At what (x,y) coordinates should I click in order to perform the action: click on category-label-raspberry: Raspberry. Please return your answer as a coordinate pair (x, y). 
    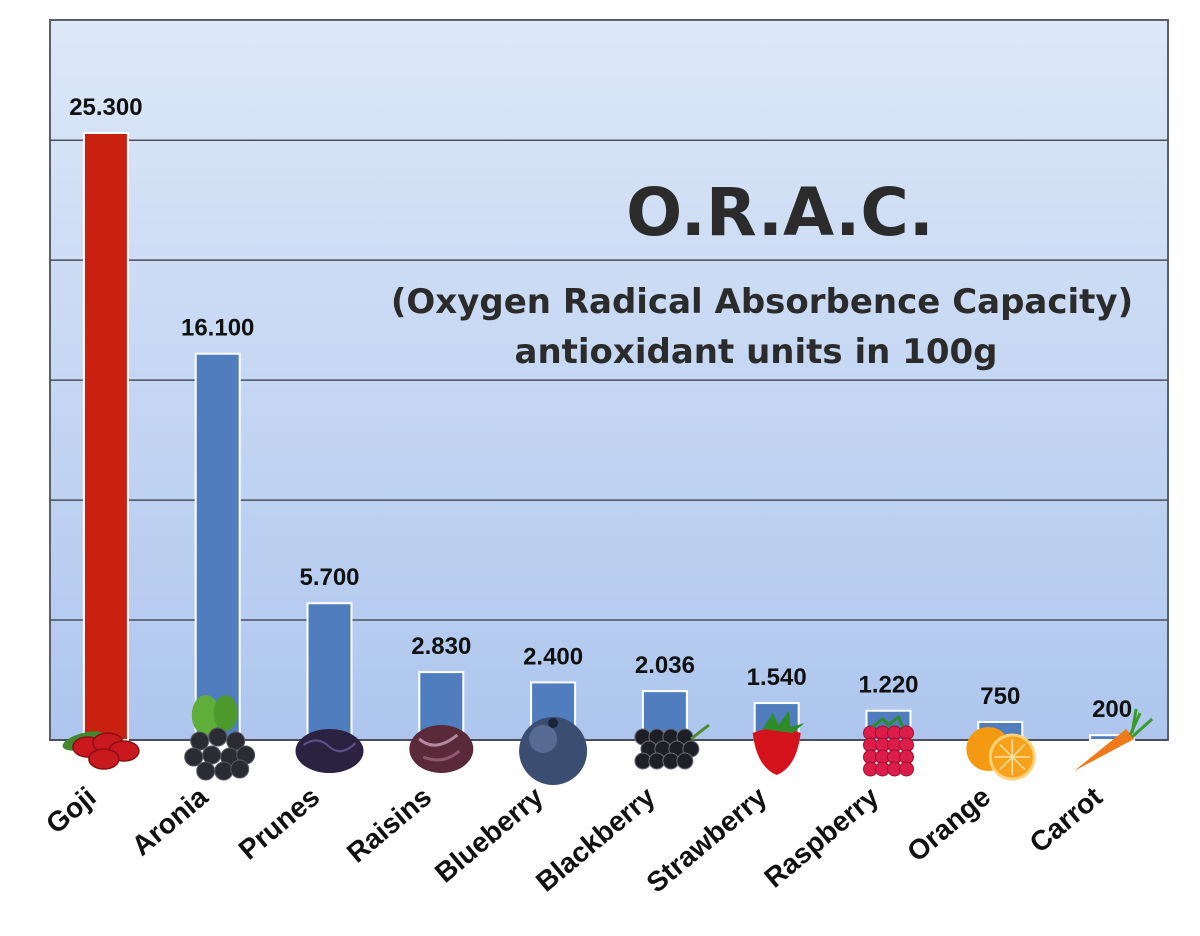
    Looking at the image, I should click on (821, 837).